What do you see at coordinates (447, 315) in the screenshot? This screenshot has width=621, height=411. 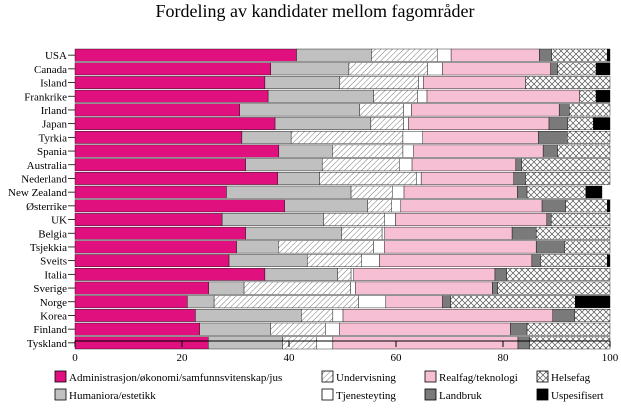 I see `bar-segment-korea-realfag-teknologi` at bounding box center [447, 315].